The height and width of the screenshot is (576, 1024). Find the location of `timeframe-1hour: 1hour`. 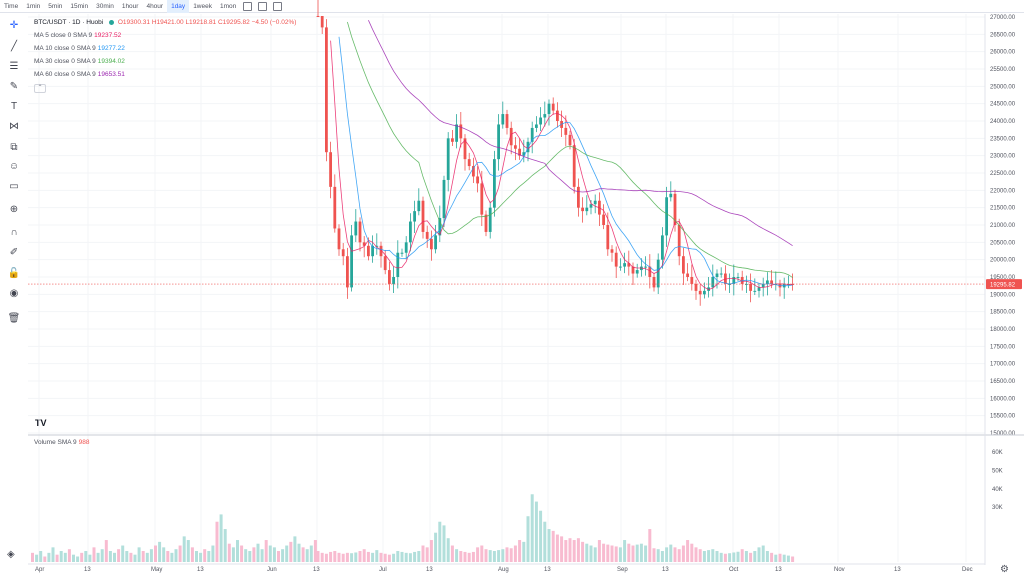

timeframe-1hour: 1hour is located at coordinates (130, 6).